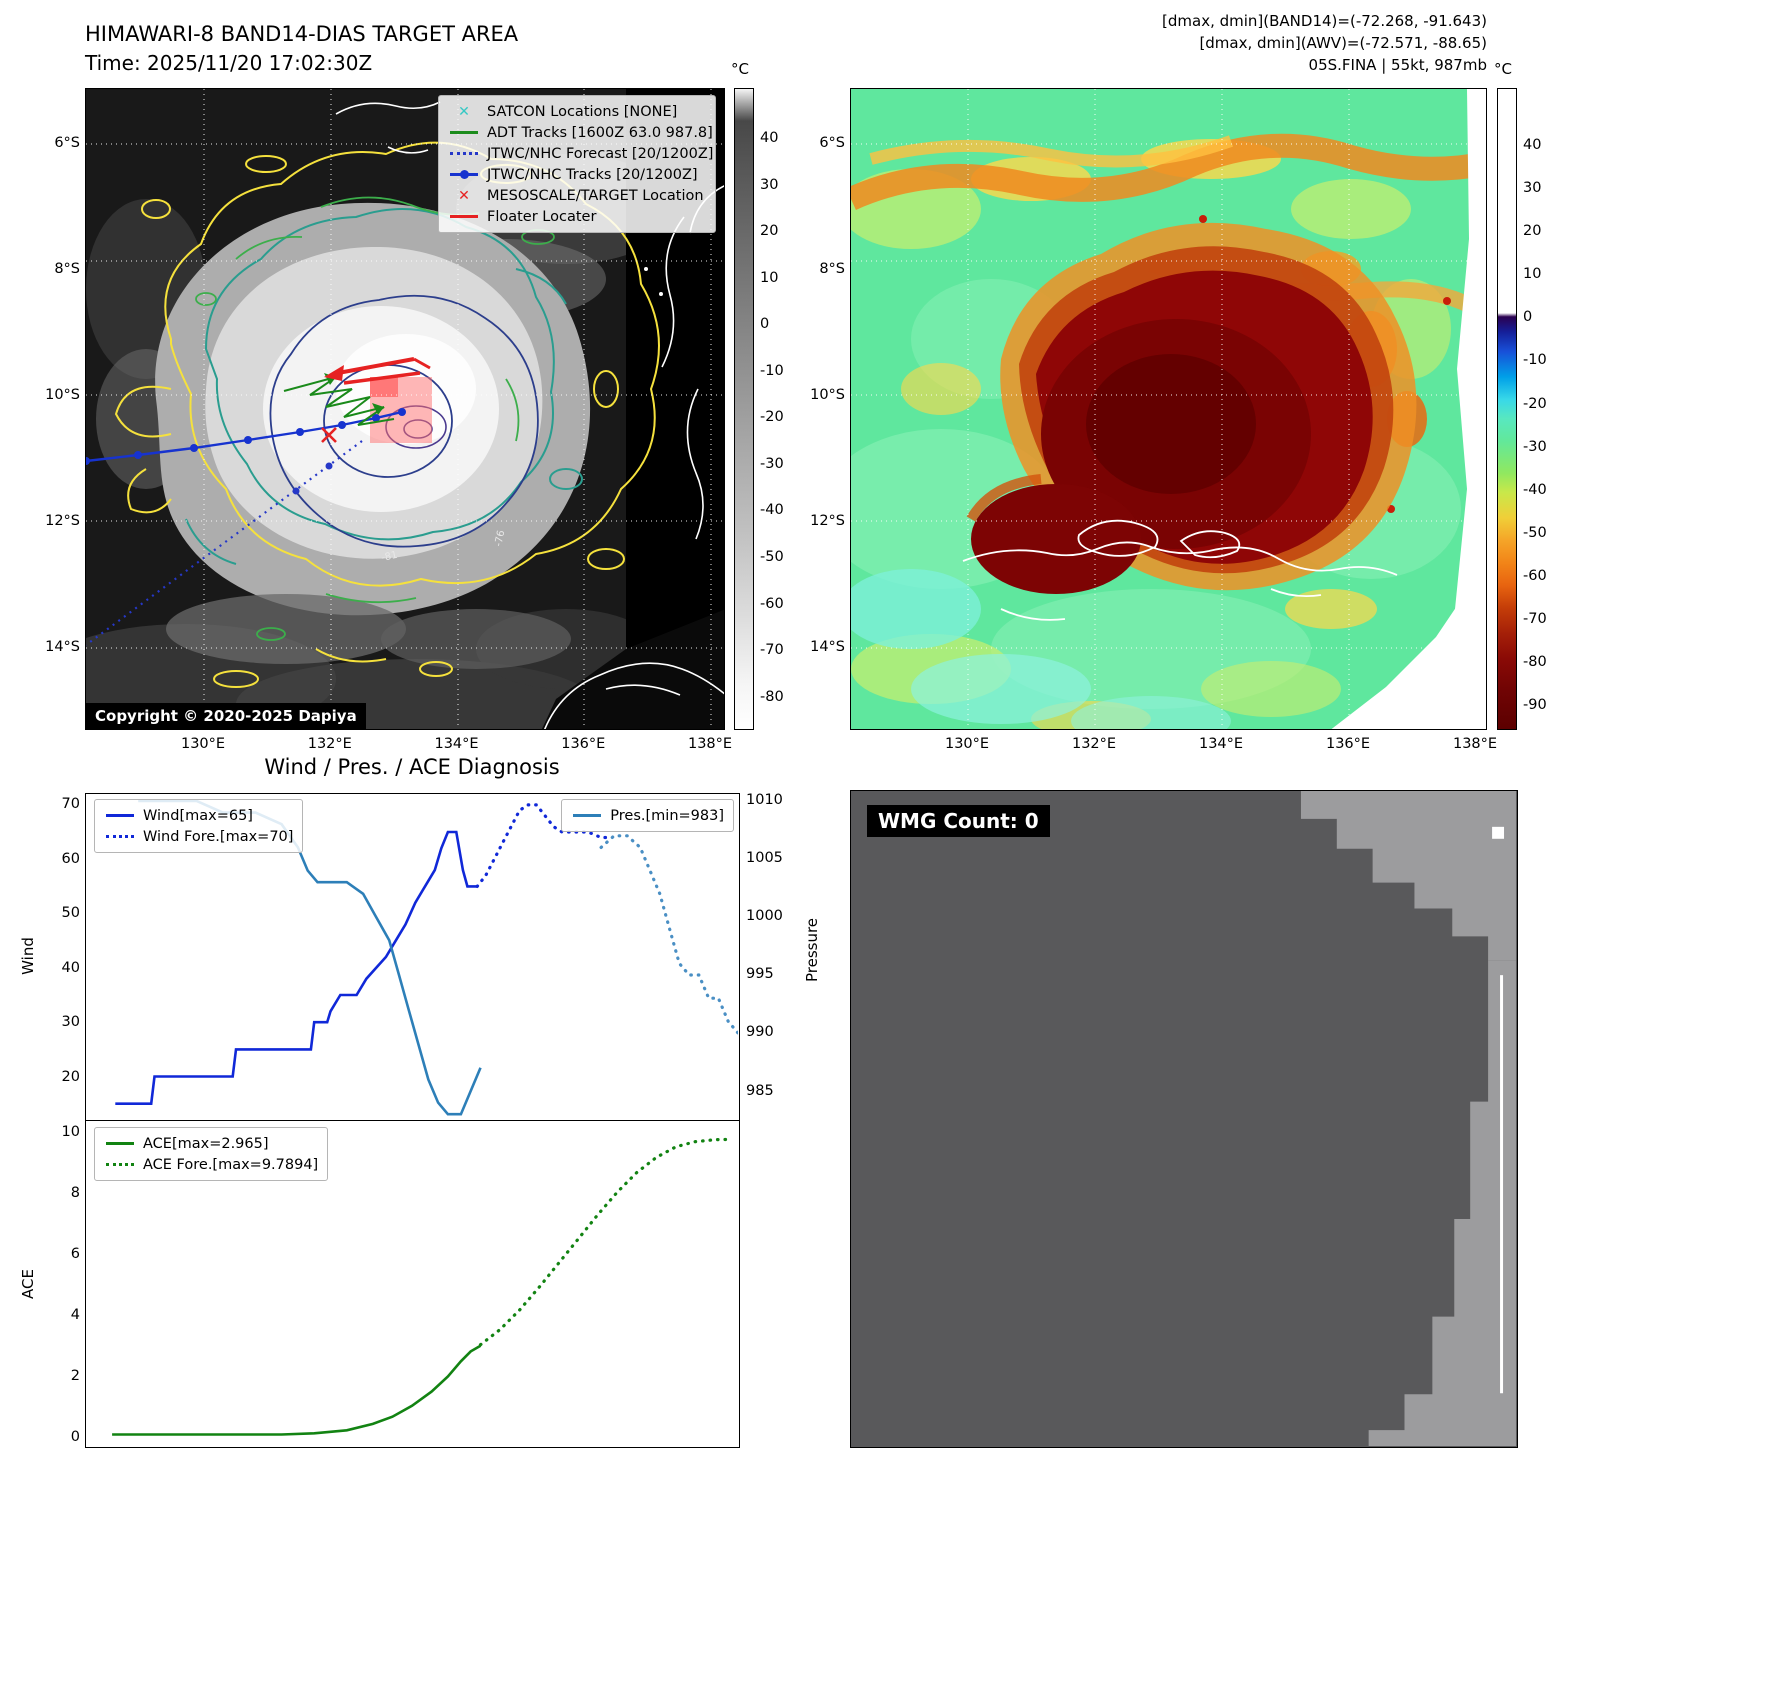 The width and height of the screenshot is (1788, 1690). I want to click on ace-line-icon, so click(120, 1143).